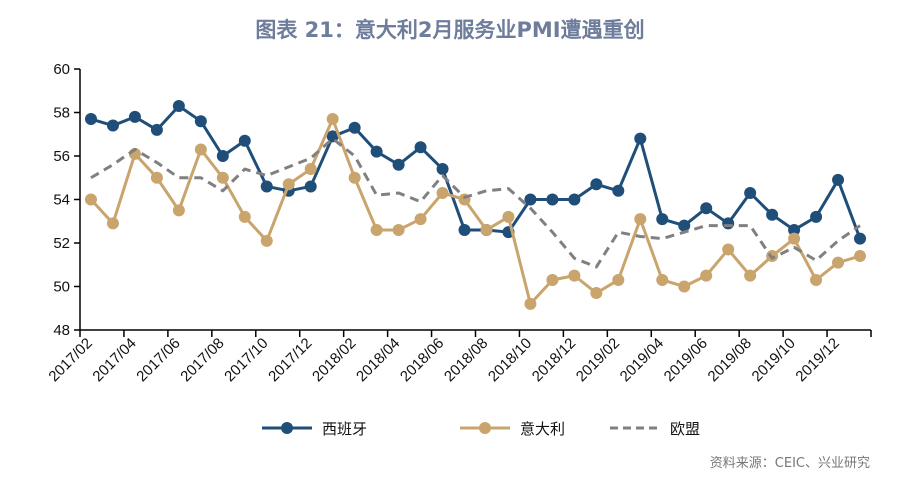  I want to click on y-tick-label: 50, so click(61, 287).